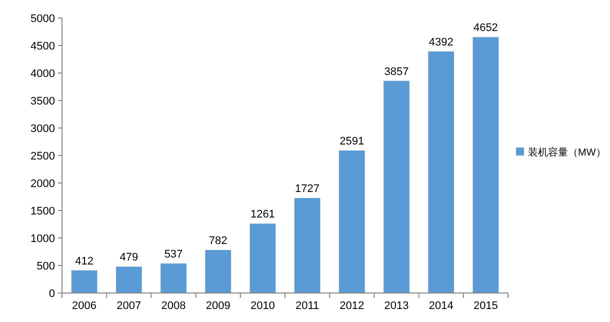 Image resolution: width=610 pixels, height=322 pixels. I want to click on data-label: 2591, so click(352, 141).